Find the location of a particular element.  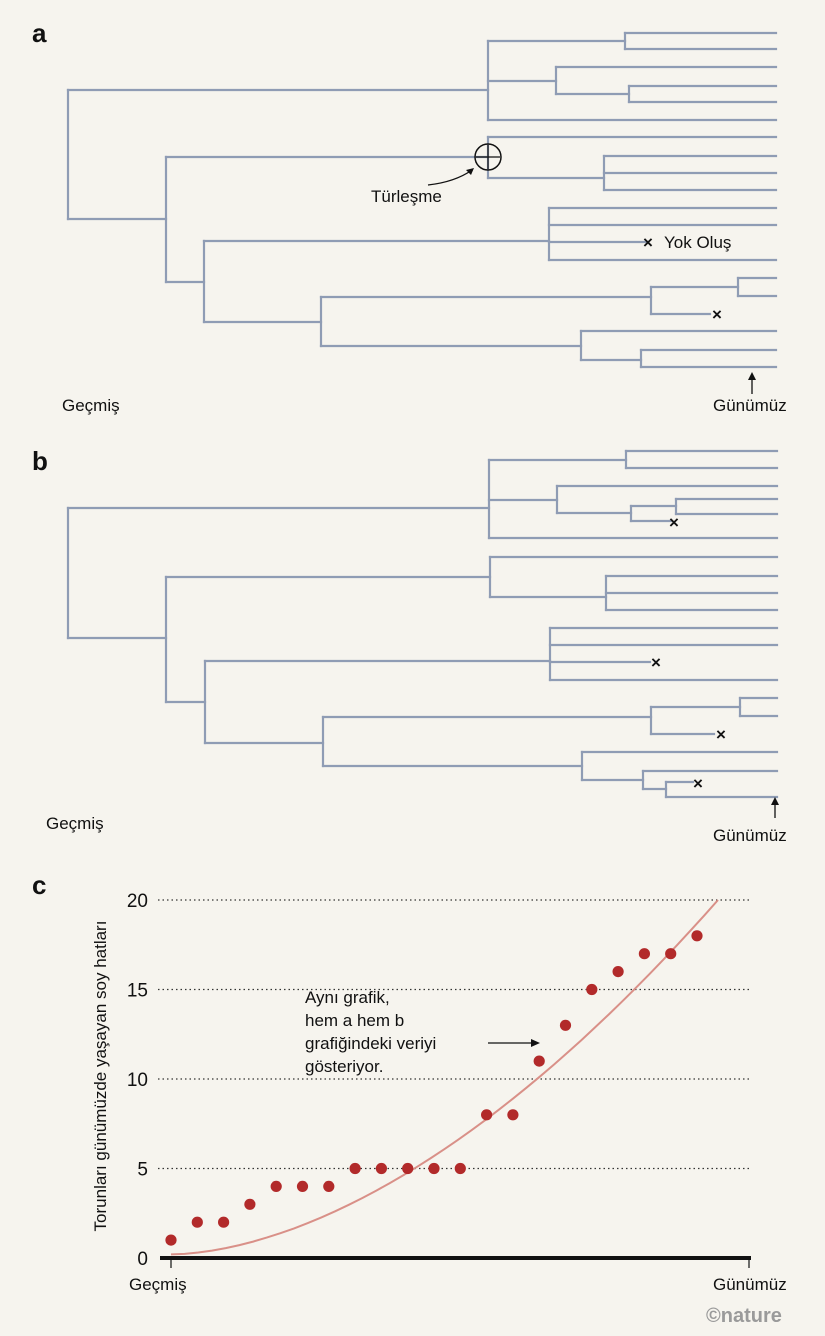

present-arrow-b is located at coordinates (775, 807).